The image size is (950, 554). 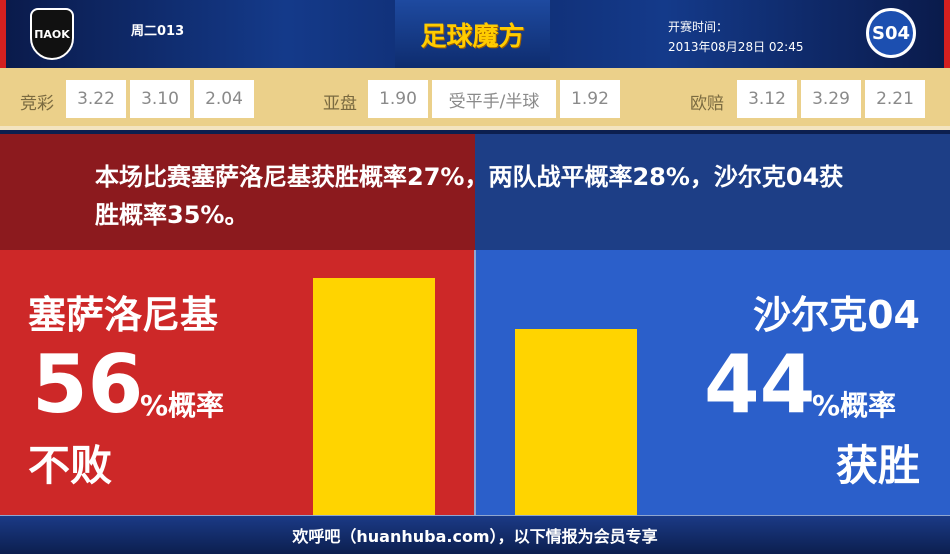 I want to click on logo-text: 足球魔方, so click(x=472, y=36).